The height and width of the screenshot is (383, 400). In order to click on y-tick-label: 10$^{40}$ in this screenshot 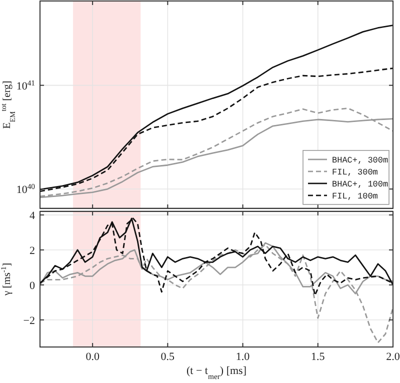, I will do `click(26, 189)`.